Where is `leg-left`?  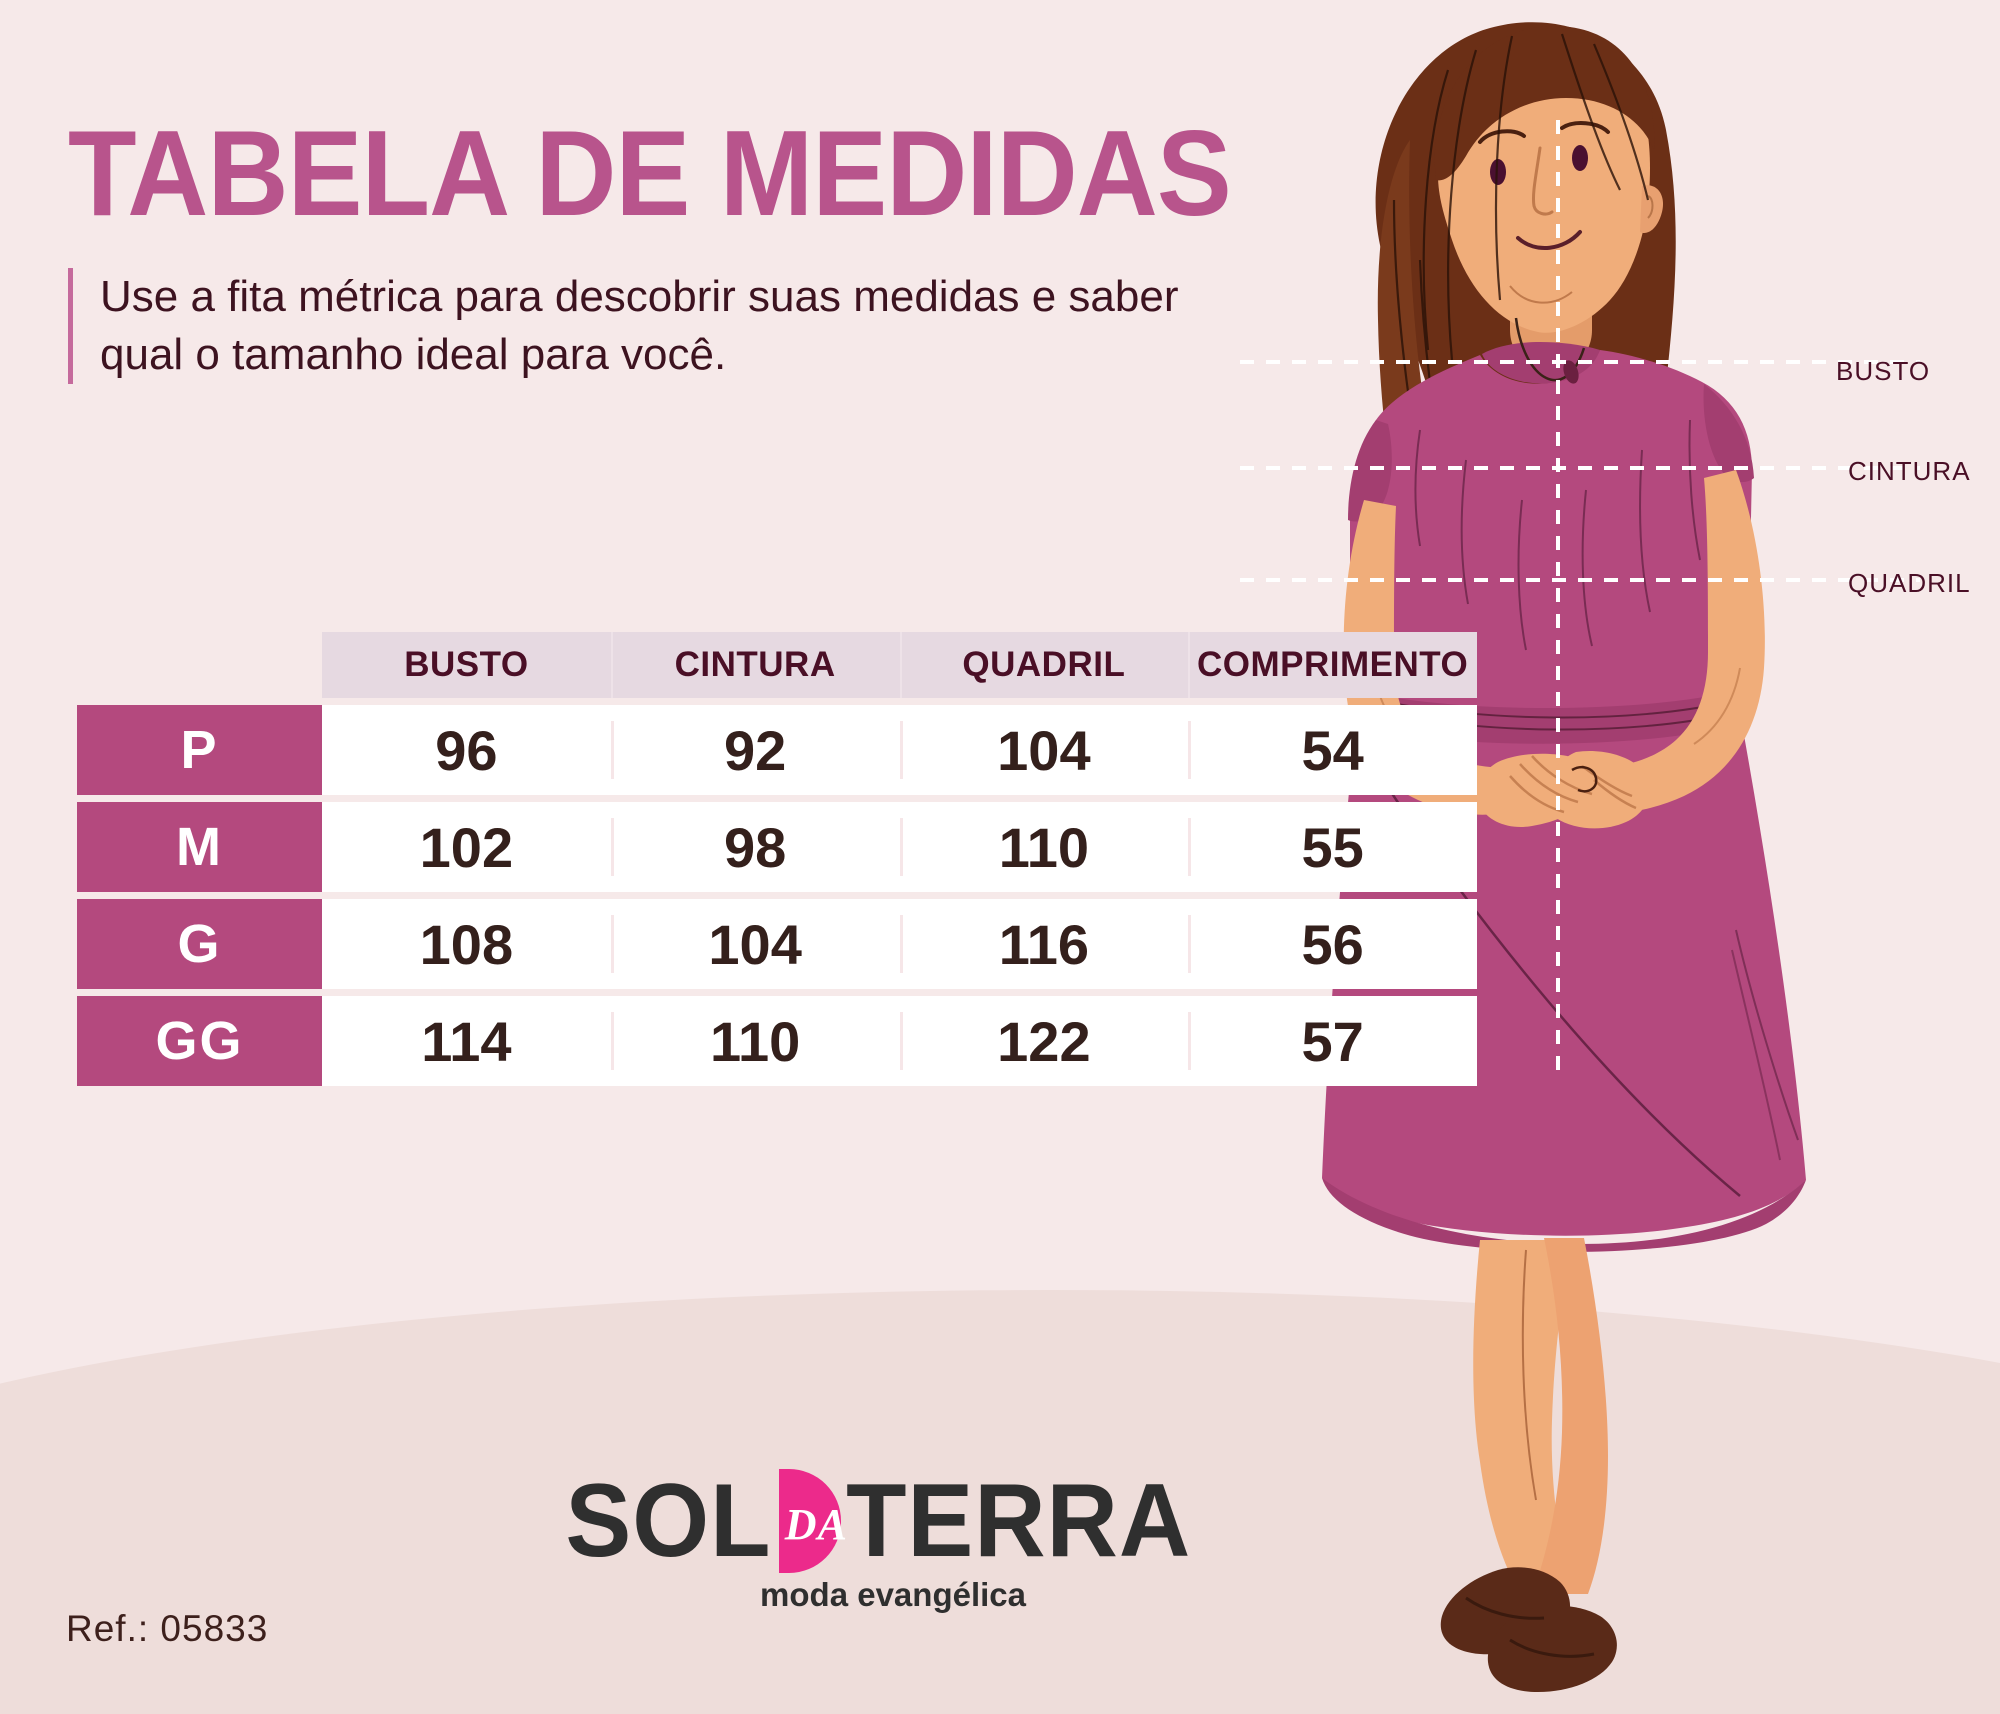 leg-left is located at coordinates (1522, 1413).